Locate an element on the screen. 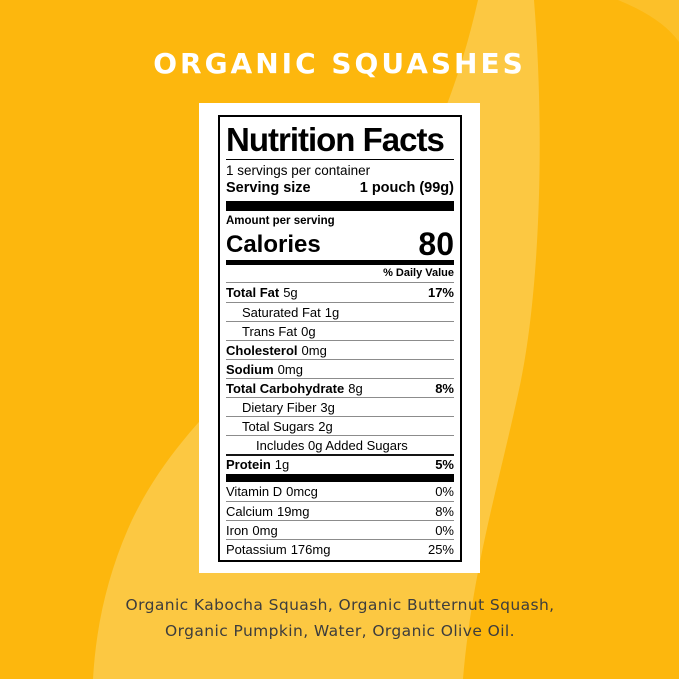 The width and height of the screenshot is (679, 679). nutrient-daily-value: 5% is located at coordinates (444, 464).